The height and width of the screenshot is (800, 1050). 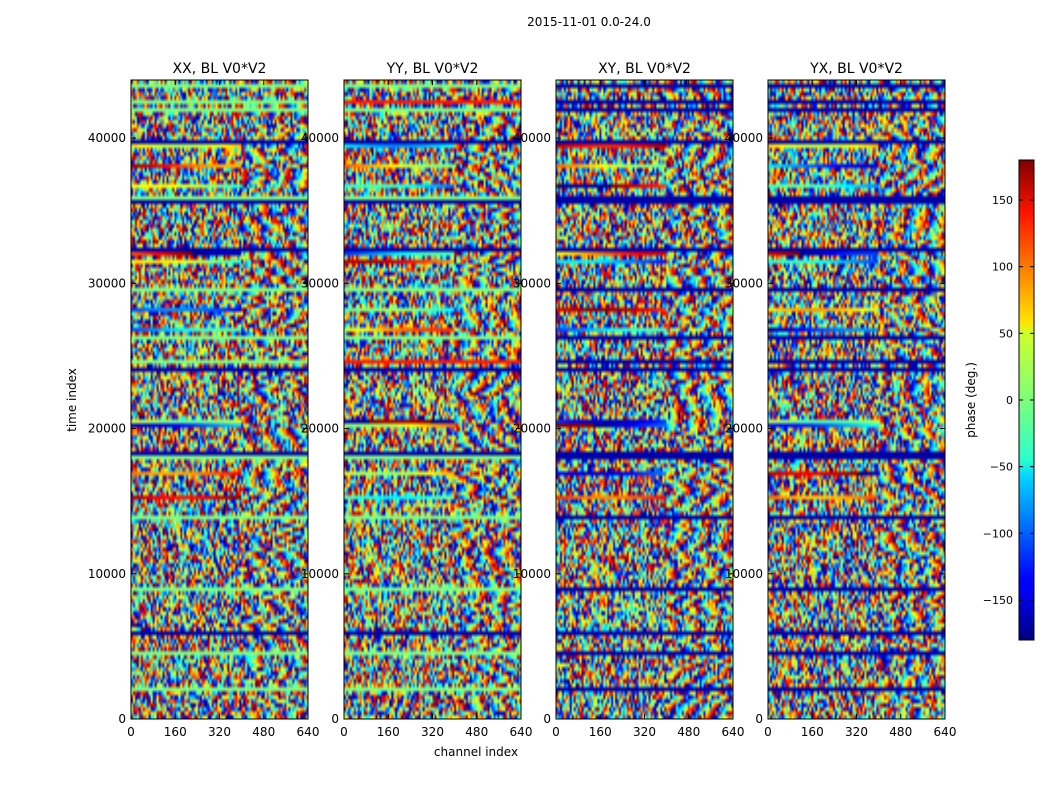 I want to click on colorbar-tick-label: 150, so click(x=1002, y=200).